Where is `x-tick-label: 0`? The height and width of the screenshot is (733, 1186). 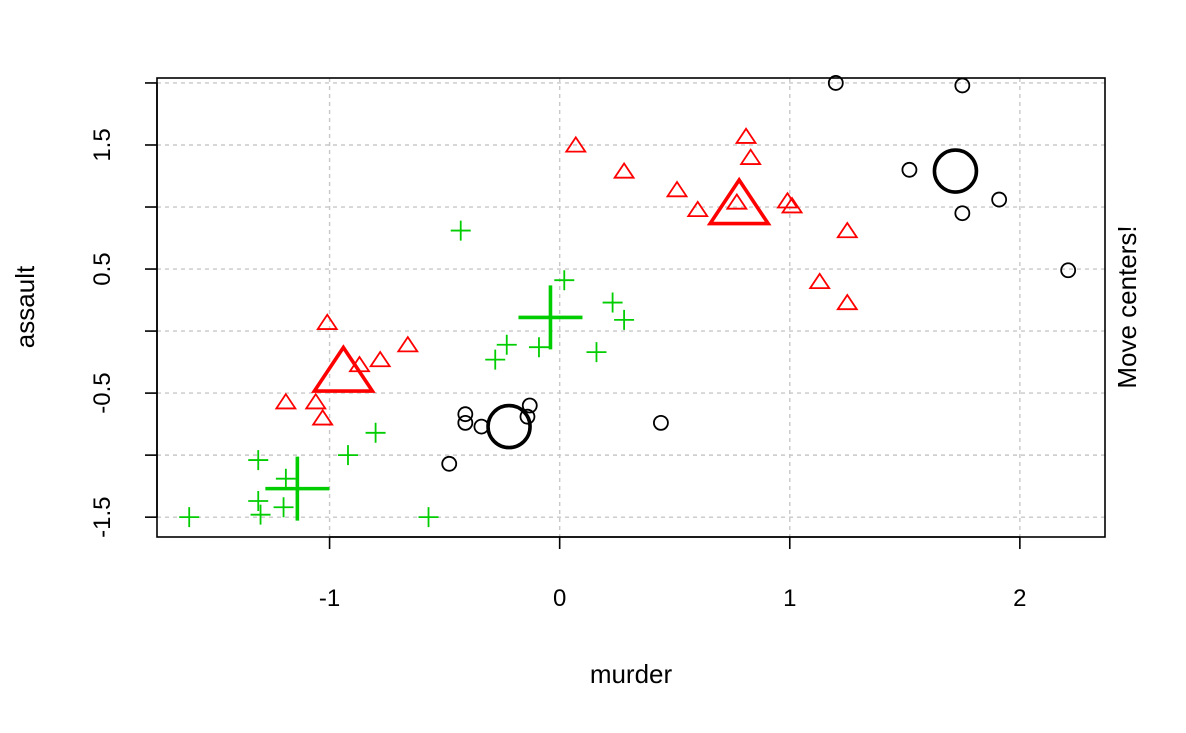 x-tick-label: 0 is located at coordinates (559, 598).